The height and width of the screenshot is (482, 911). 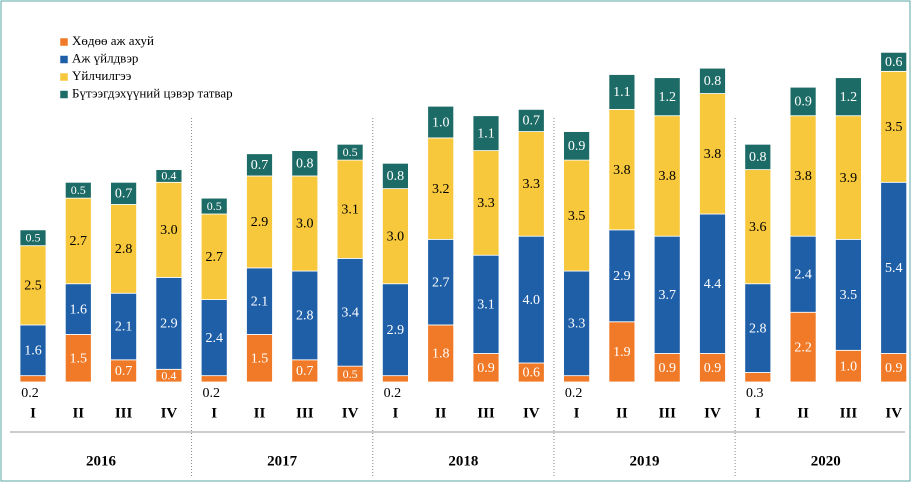 What do you see at coordinates (532, 300) in the screenshot?
I see `value-label: 4.0` at bounding box center [532, 300].